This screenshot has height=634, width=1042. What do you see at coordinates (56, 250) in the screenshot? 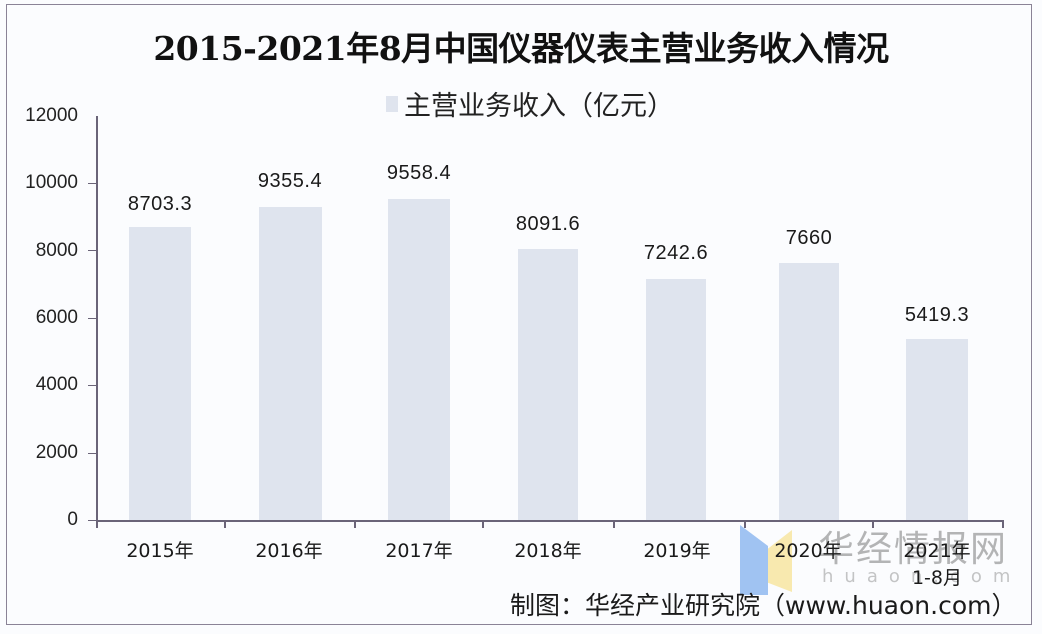
I see `y-tick-label: 8000` at bounding box center [56, 250].